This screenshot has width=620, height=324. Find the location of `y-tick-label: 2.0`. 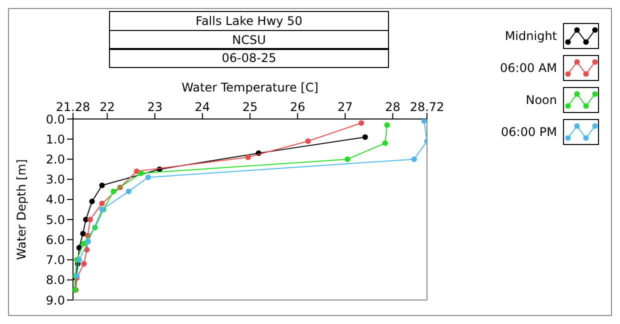

y-tick-label: 2.0 is located at coordinates (55, 159).